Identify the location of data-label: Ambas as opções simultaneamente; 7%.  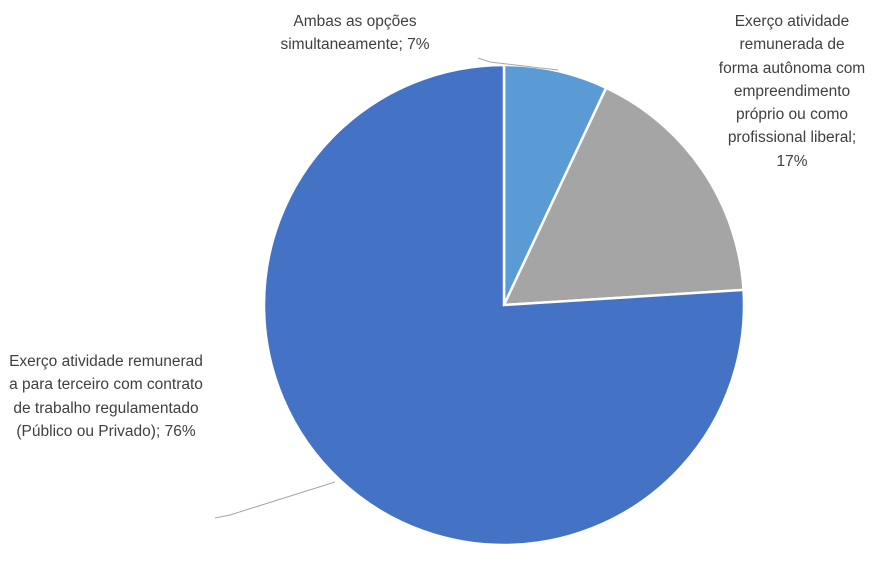
(355, 33).